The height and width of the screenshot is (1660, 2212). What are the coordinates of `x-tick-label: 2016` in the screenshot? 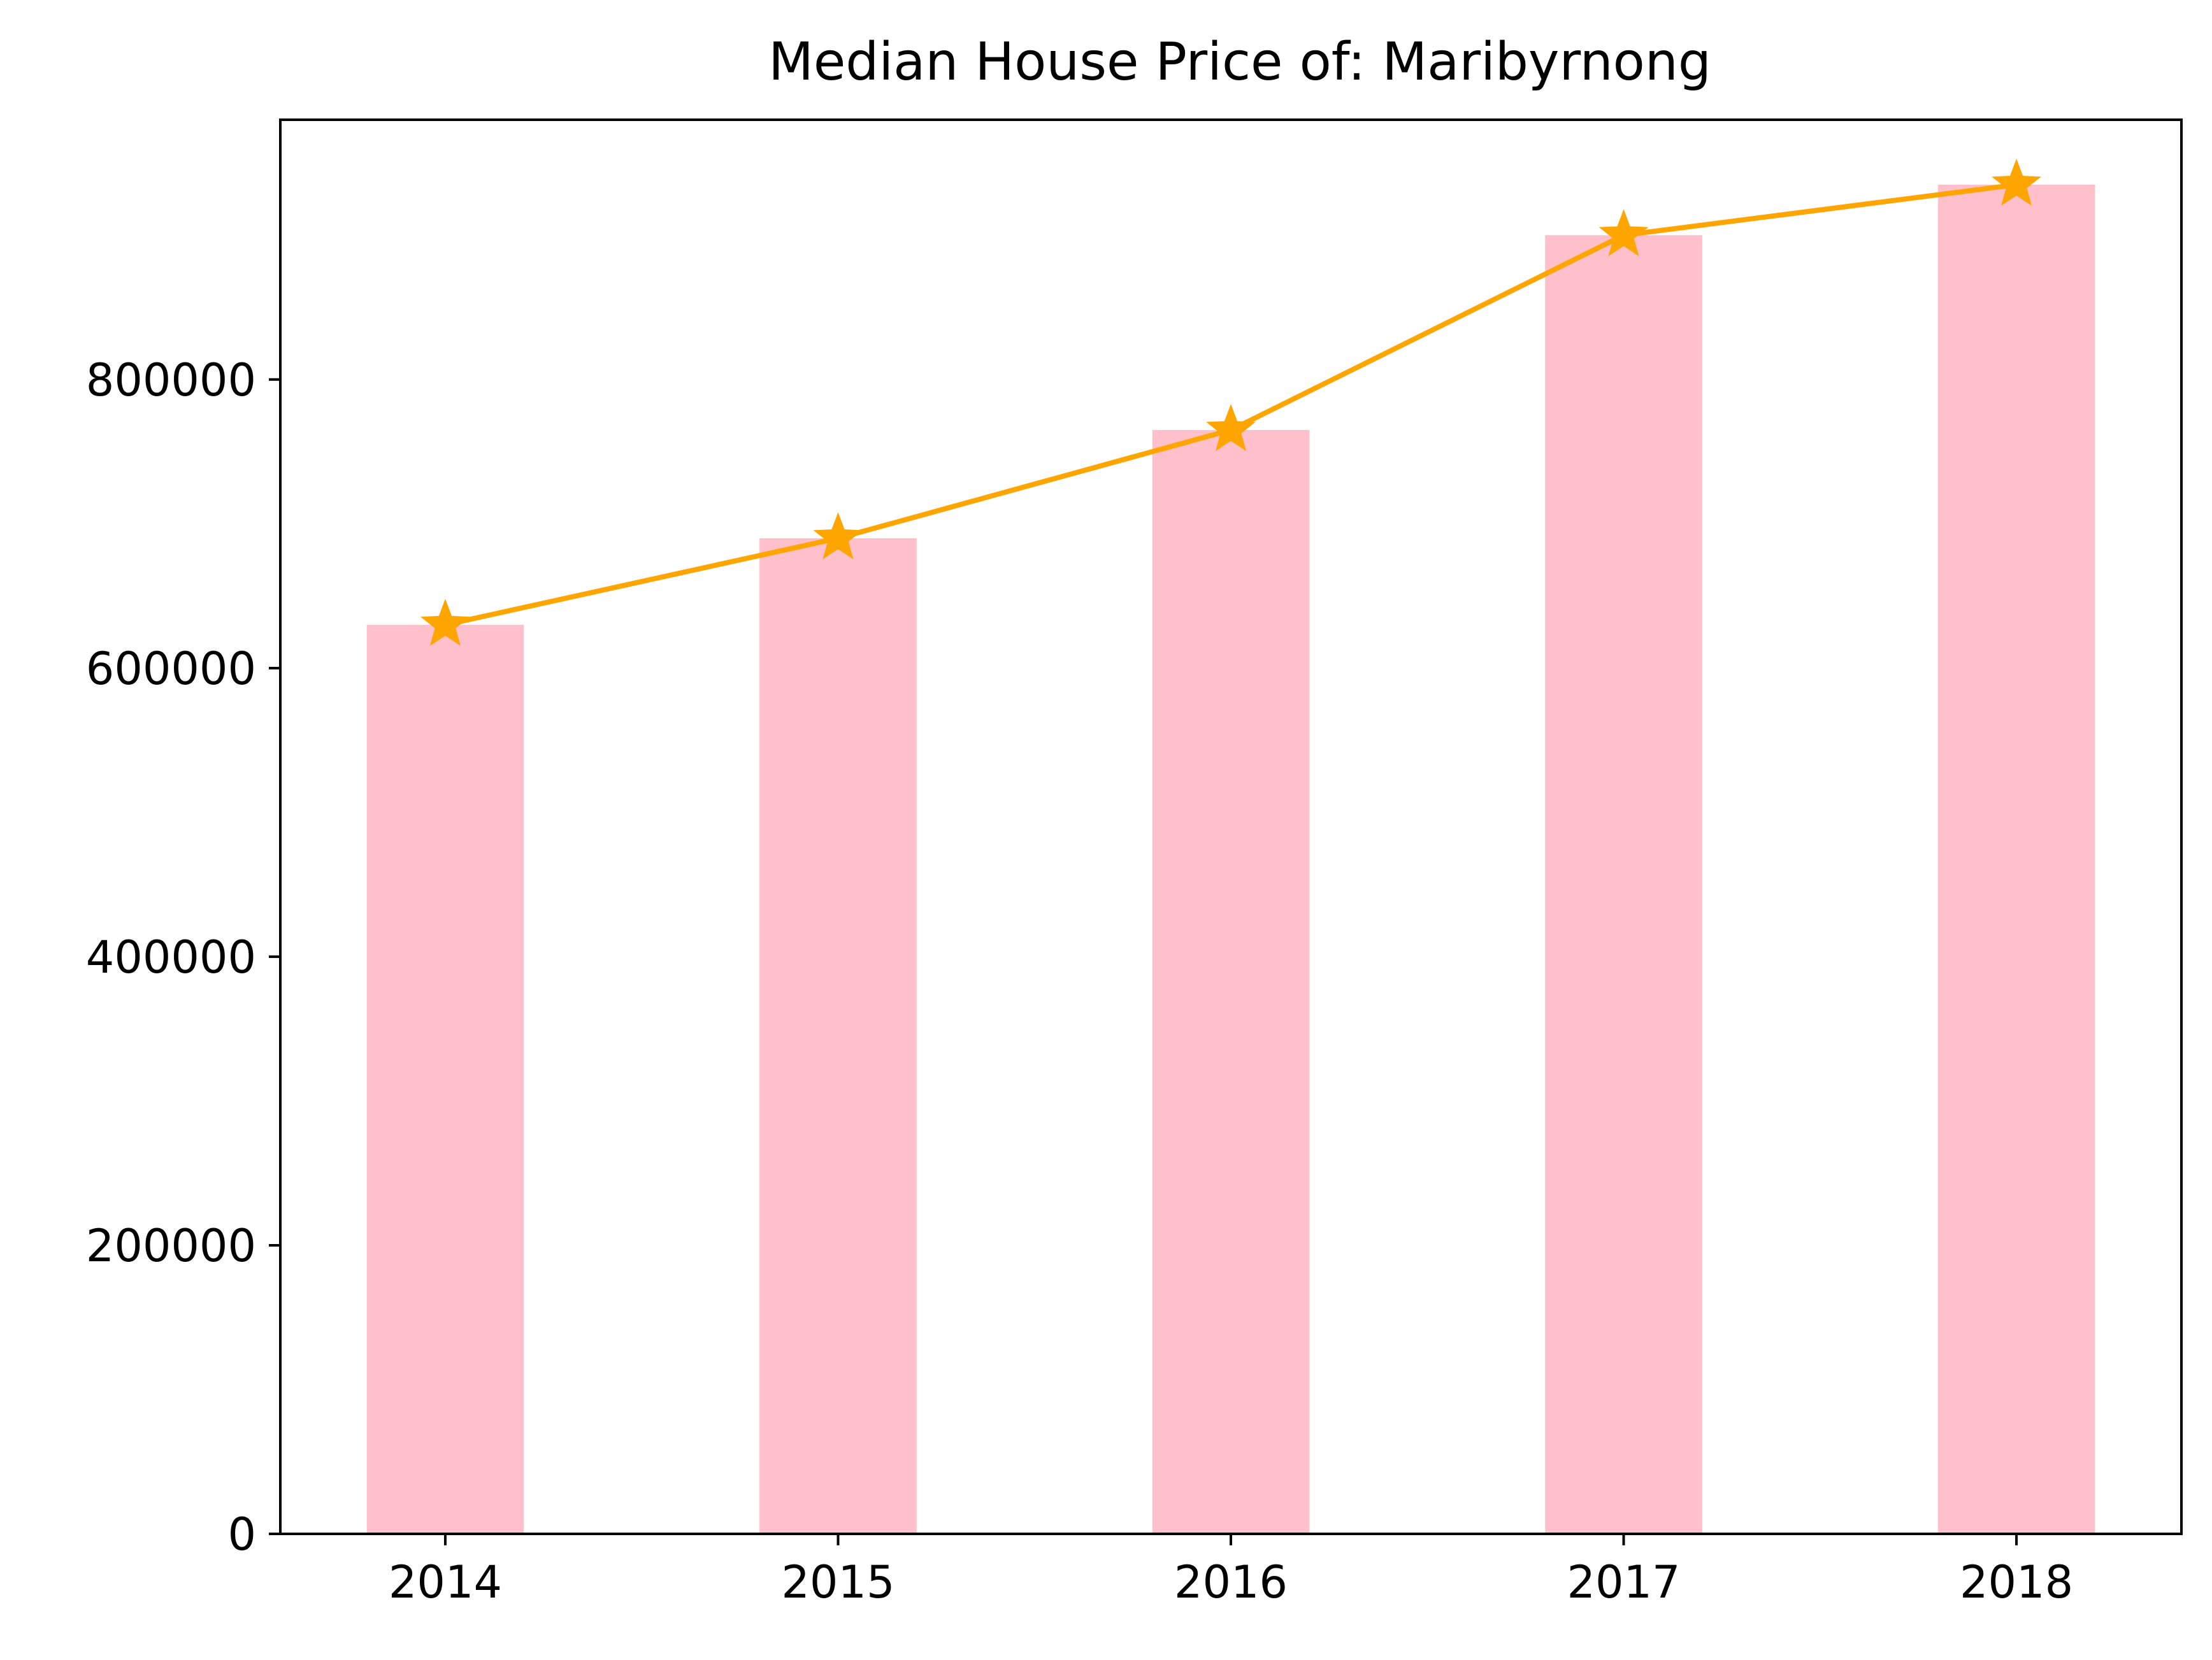 It's located at (1231, 1582).